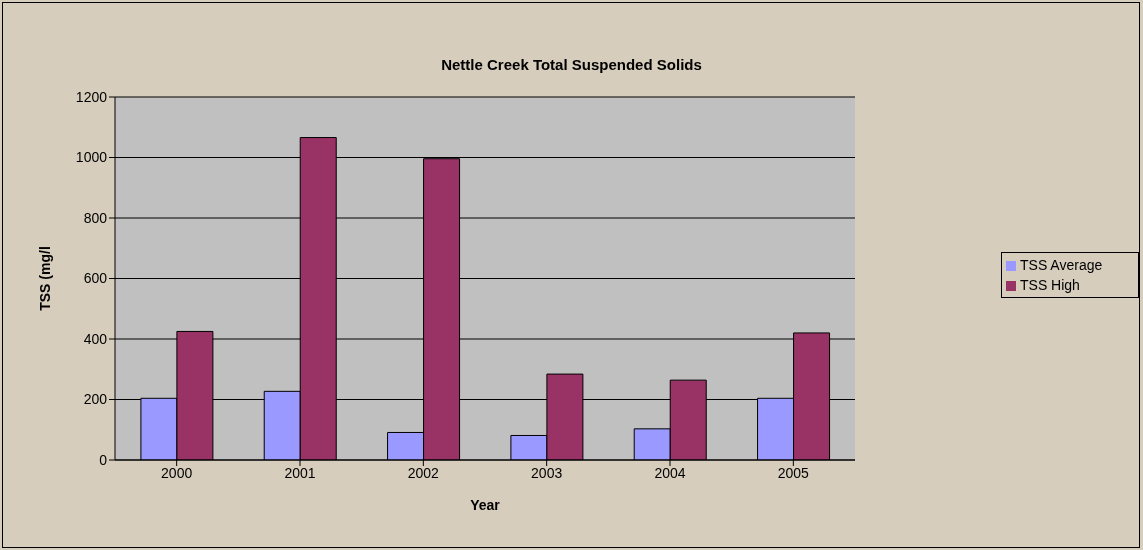 This screenshot has height=550, width=1143. Describe the element at coordinates (91, 96) in the screenshot. I see `y-tick-label: 1200` at that location.